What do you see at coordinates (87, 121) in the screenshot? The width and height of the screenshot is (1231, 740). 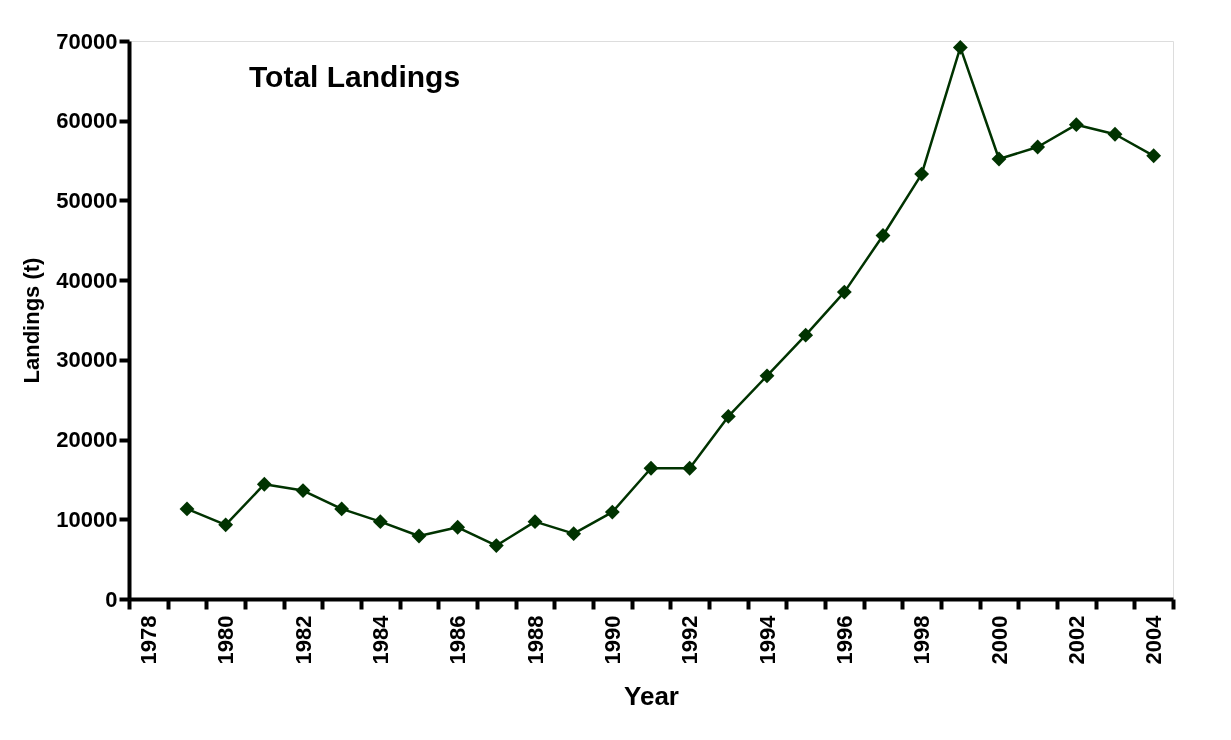 I see `y-tick-label: 60000` at bounding box center [87, 121].